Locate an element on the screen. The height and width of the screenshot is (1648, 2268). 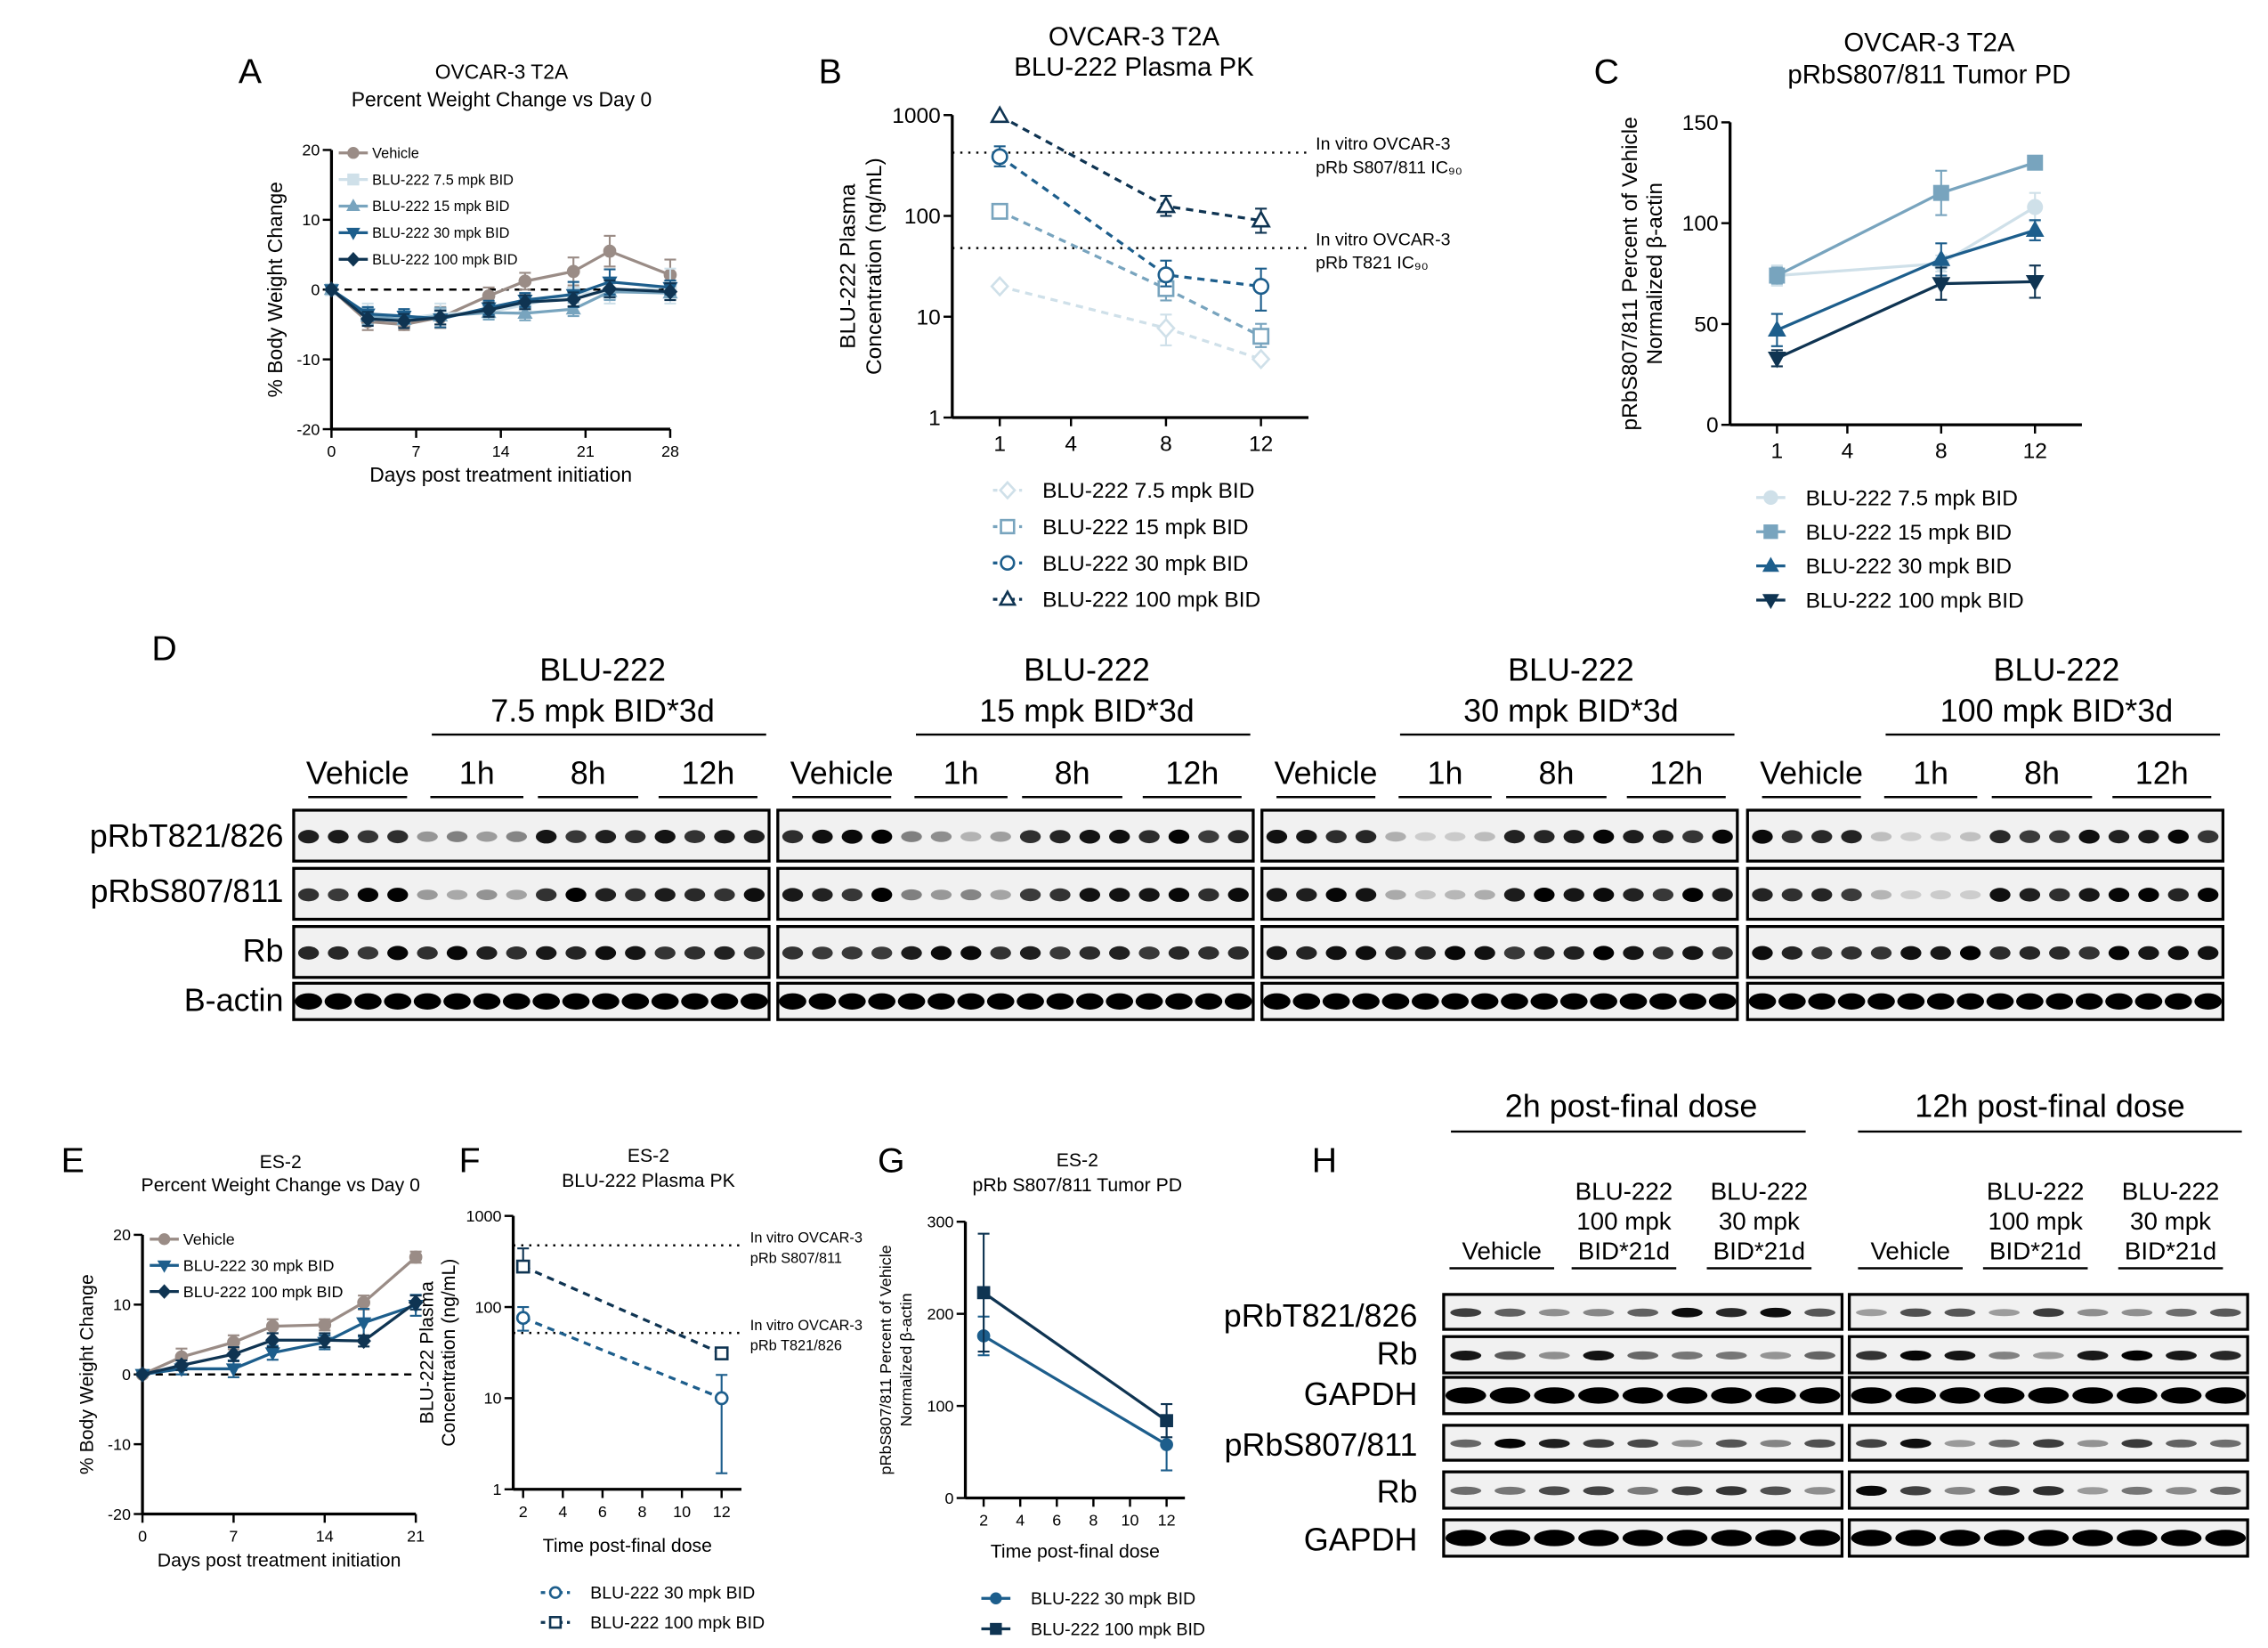
legend-label: BLU-222 30 mpk BID is located at coordinates (672, 1594).